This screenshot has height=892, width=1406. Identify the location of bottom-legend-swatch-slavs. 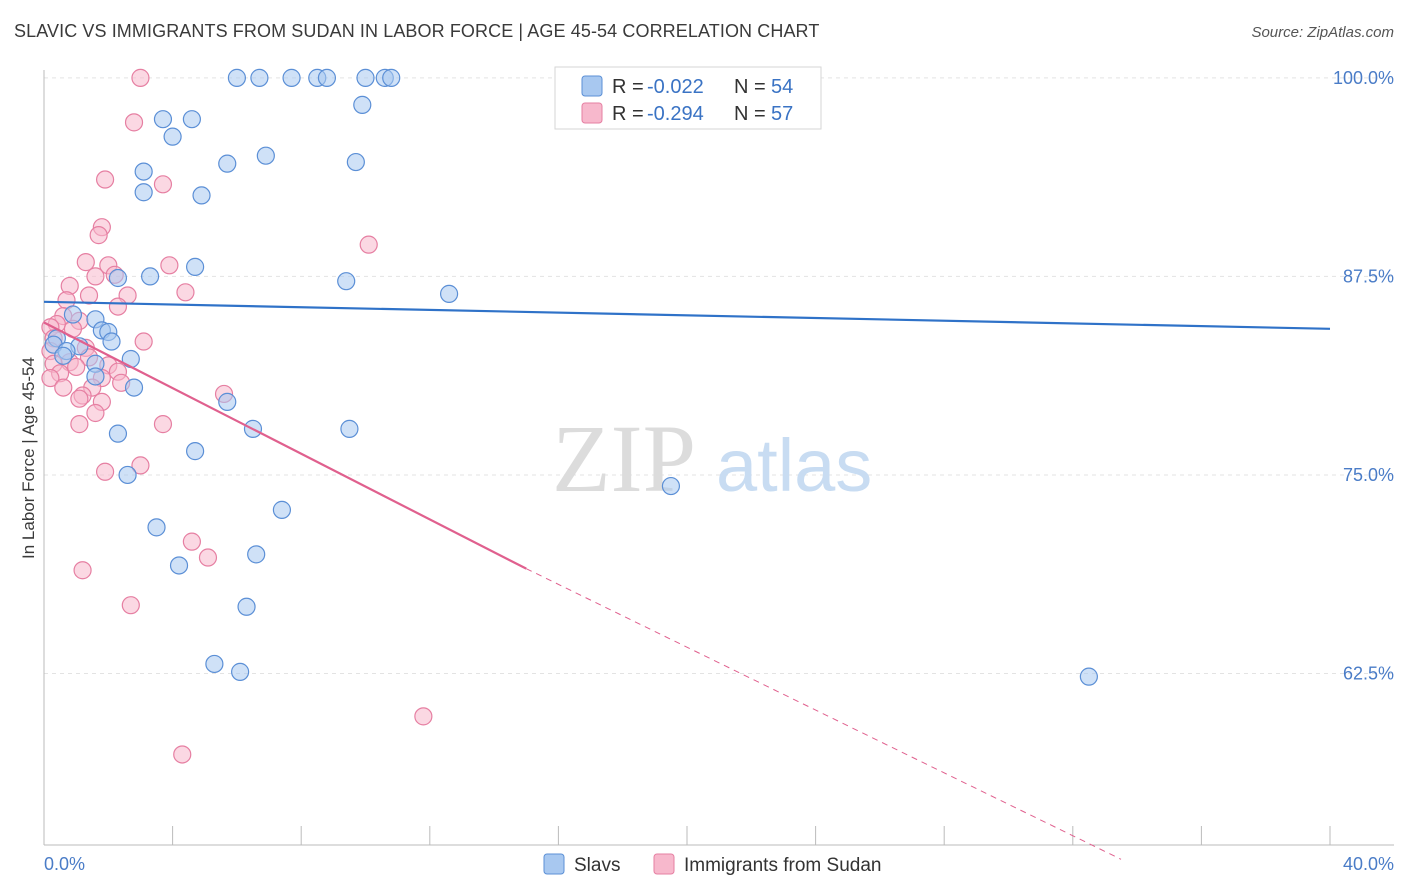
(554, 864).